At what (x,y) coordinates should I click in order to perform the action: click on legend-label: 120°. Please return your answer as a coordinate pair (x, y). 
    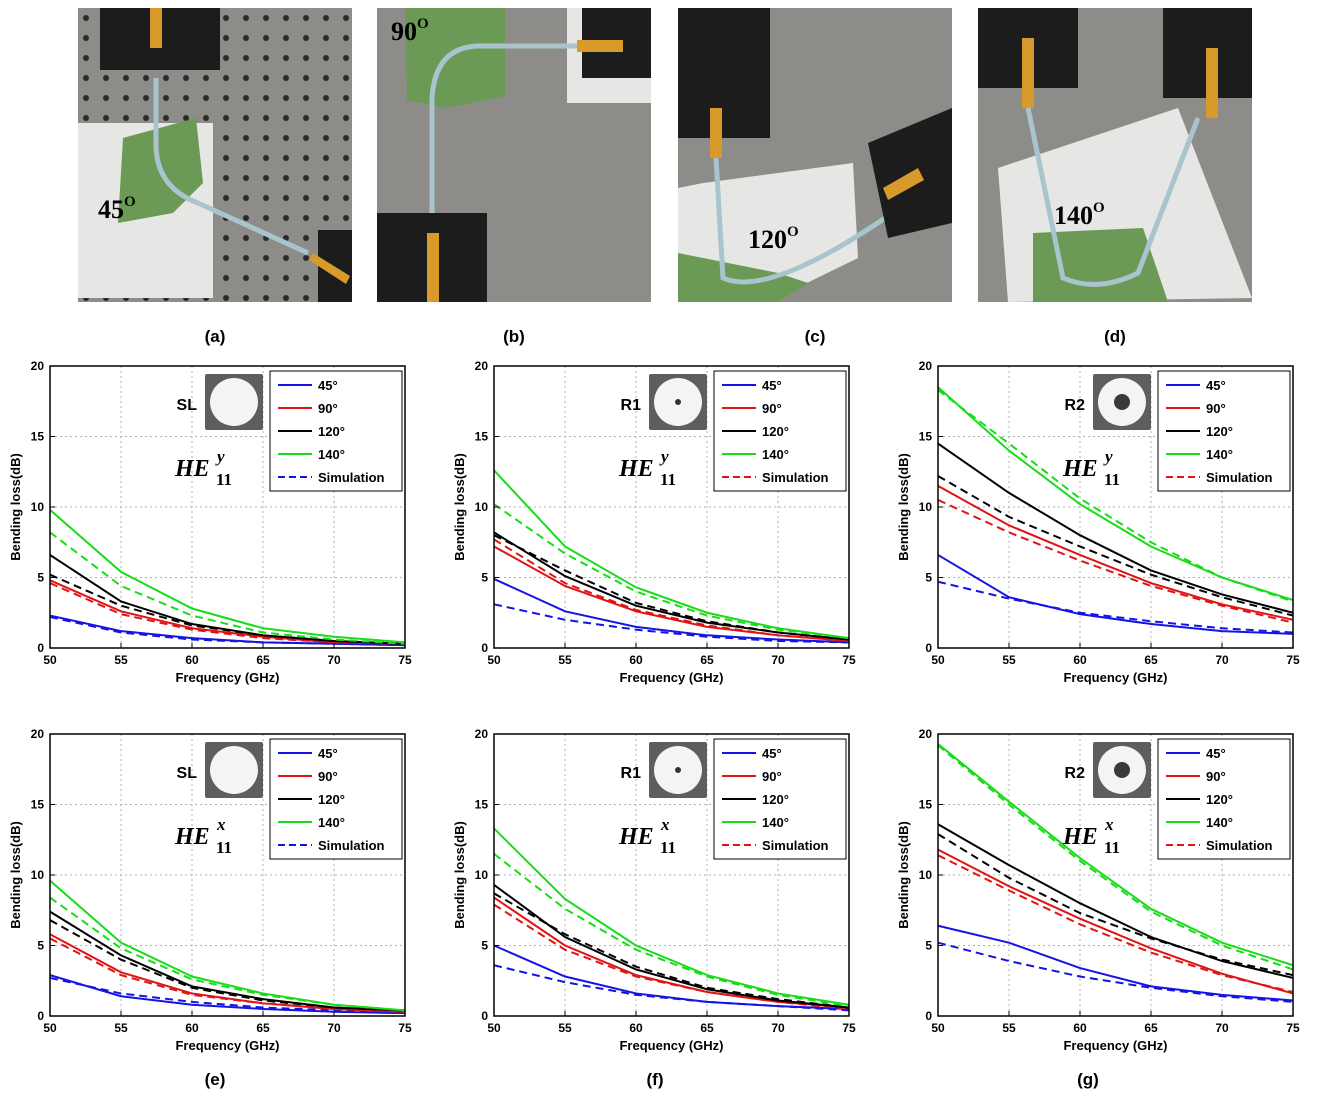
    Looking at the image, I should click on (1219, 799).